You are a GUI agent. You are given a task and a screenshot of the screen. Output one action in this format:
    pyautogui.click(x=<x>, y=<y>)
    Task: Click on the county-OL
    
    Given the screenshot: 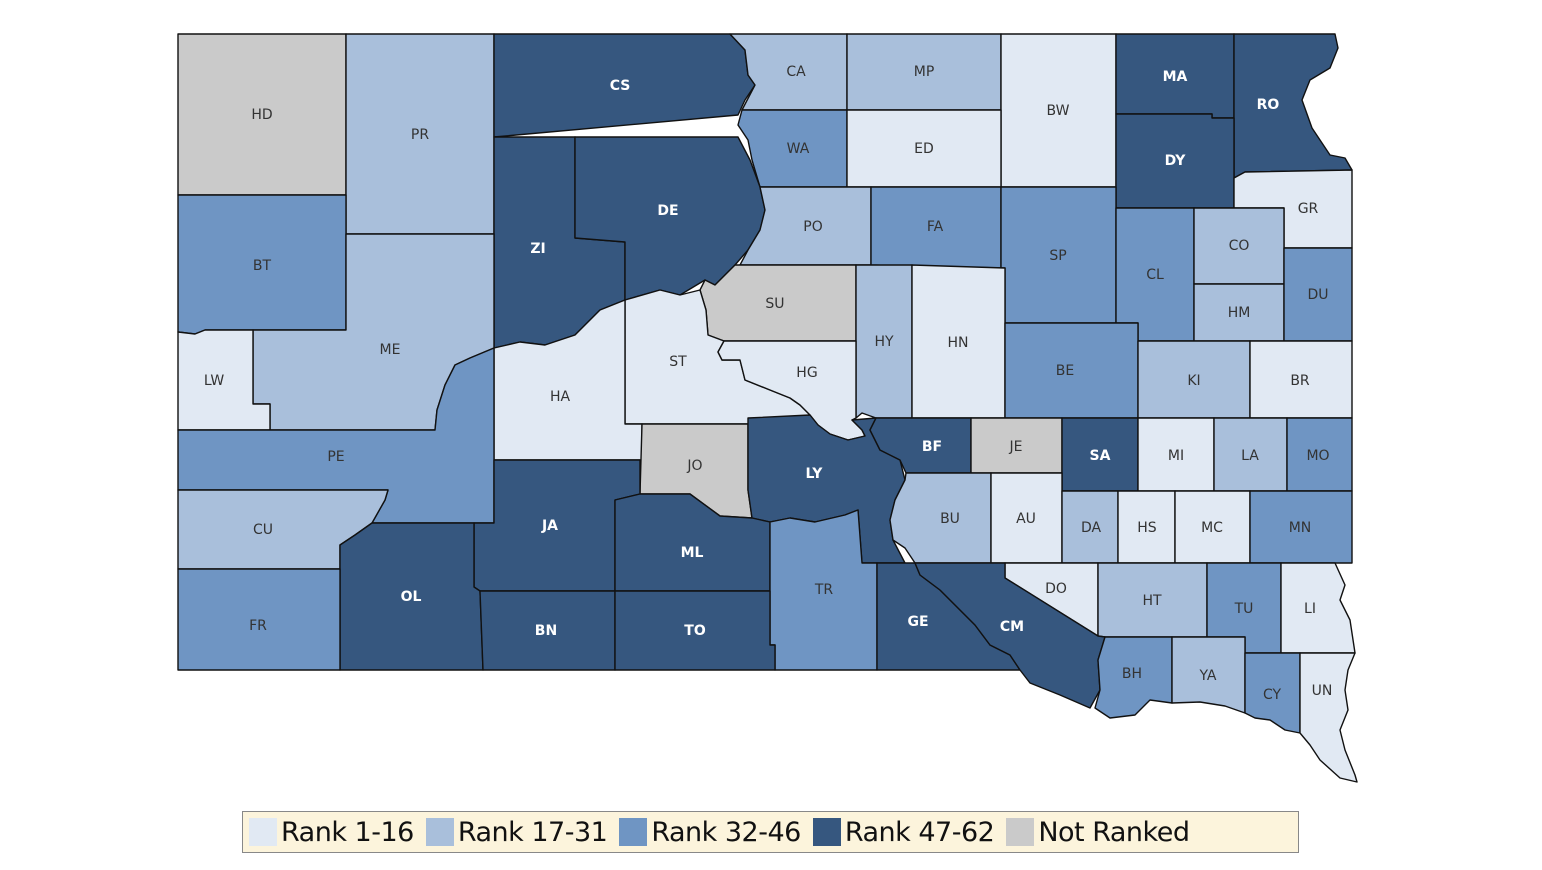 What is the action you would take?
    pyautogui.click(x=411, y=596)
    